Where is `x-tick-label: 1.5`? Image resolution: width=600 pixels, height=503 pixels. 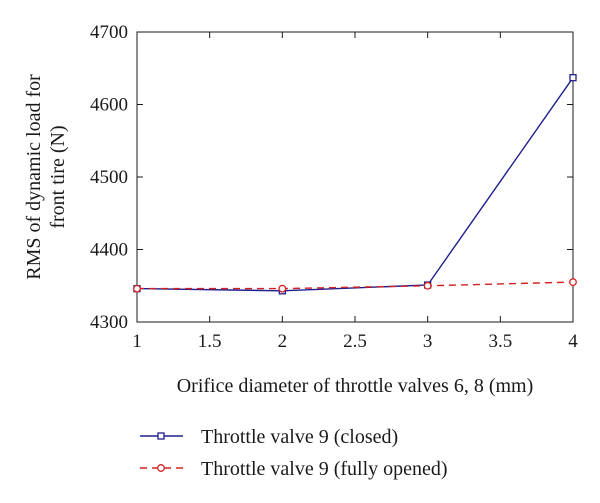
x-tick-label: 1.5 is located at coordinates (210, 341).